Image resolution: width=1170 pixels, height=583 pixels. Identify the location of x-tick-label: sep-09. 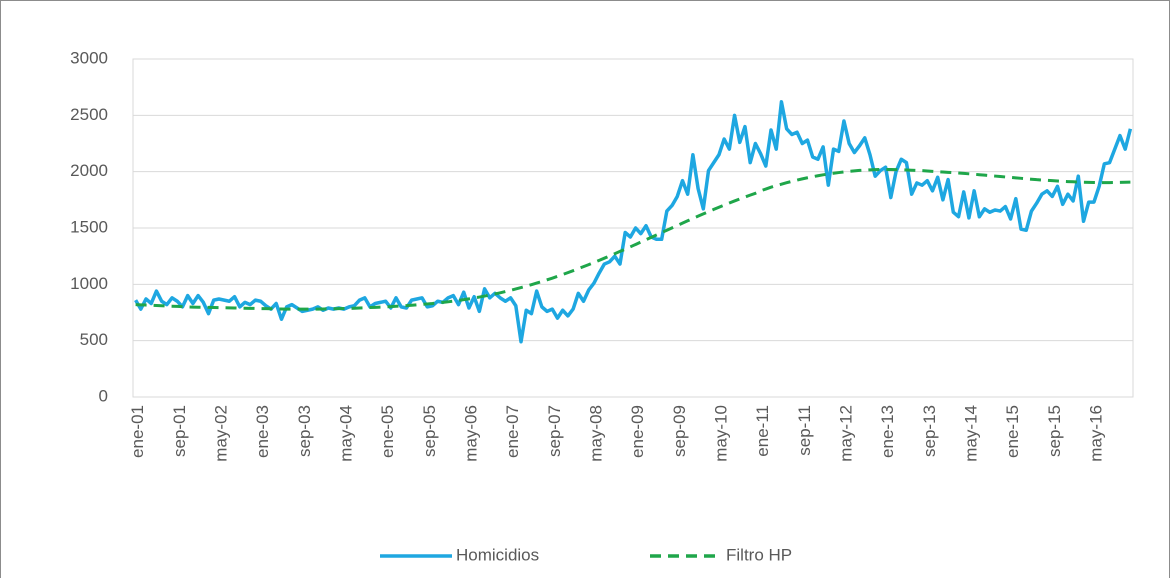
(679, 431).